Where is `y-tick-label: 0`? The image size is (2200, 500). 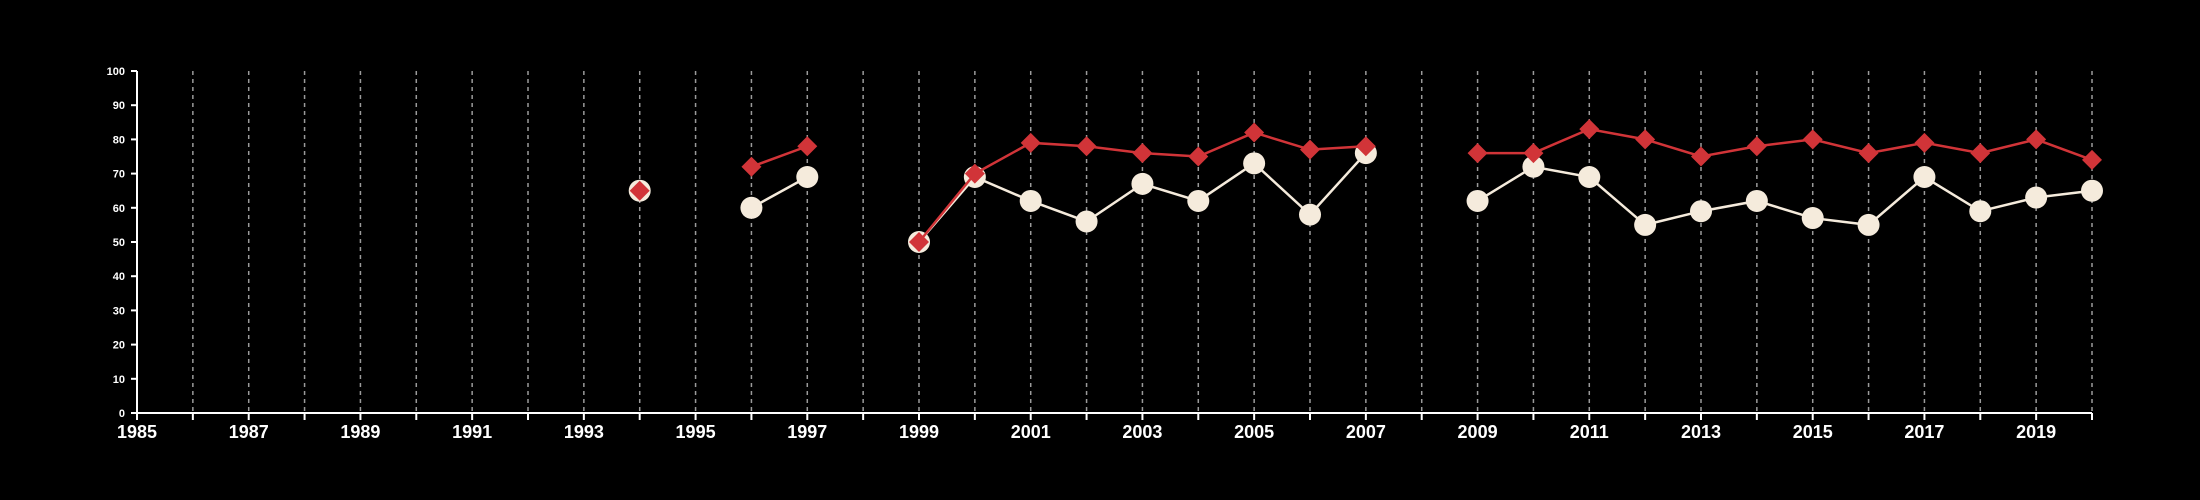 y-tick-label: 0 is located at coordinates (122, 414).